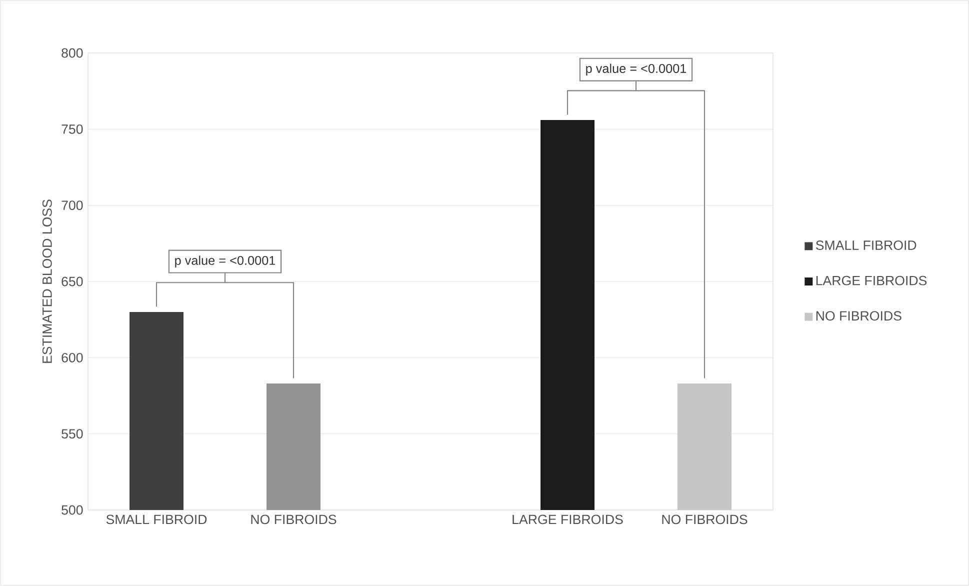 The width and height of the screenshot is (969, 586). Describe the element at coordinates (72, 510) in the screenshot. I see `y-tick-label: 500` at that location.